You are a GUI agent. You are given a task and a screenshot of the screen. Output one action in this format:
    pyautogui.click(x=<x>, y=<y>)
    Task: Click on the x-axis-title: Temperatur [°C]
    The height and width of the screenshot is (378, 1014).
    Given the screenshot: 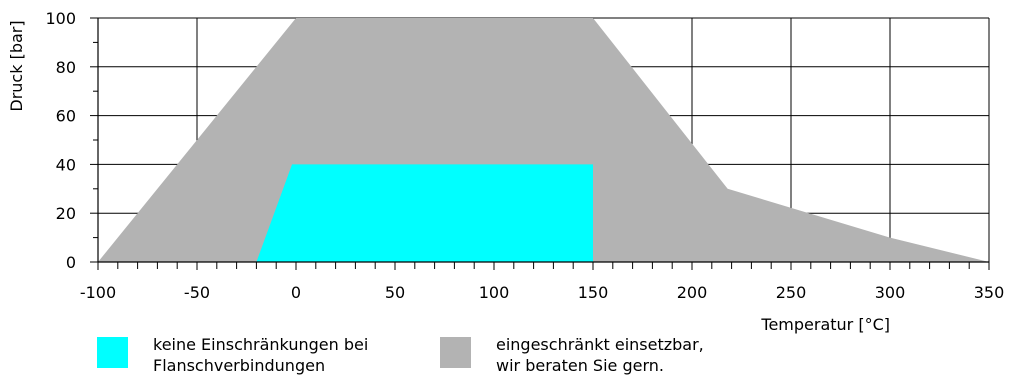 What is the action you would take?
    pyautogui.click(x=825, y=324)
    